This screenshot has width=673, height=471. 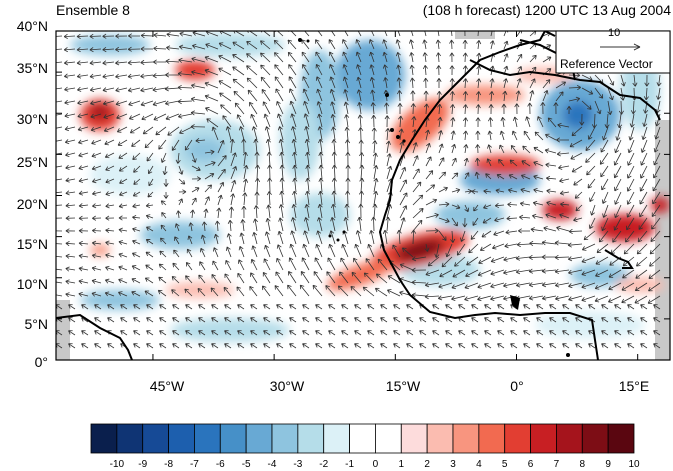 I want to click on colorbar-label: 1, so click(x=401, y=464).